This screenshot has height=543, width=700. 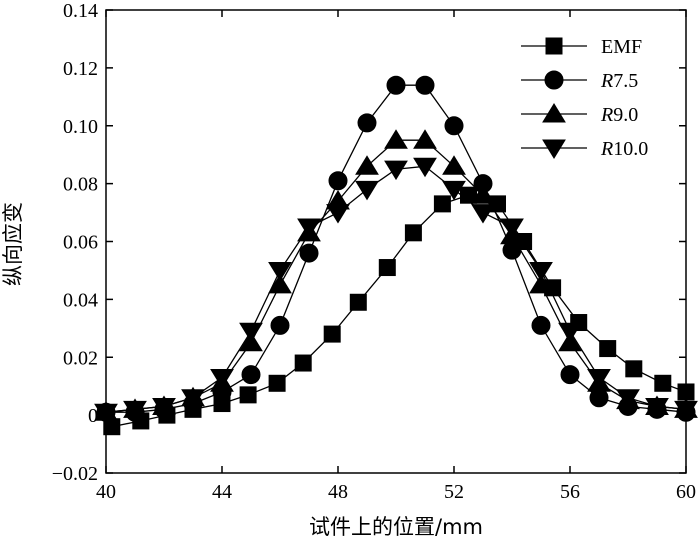 What do you see at coordinates (80, 127) in the screenshot?
I see `y-tick-label: 0.10` at bounding box center [80, 127].